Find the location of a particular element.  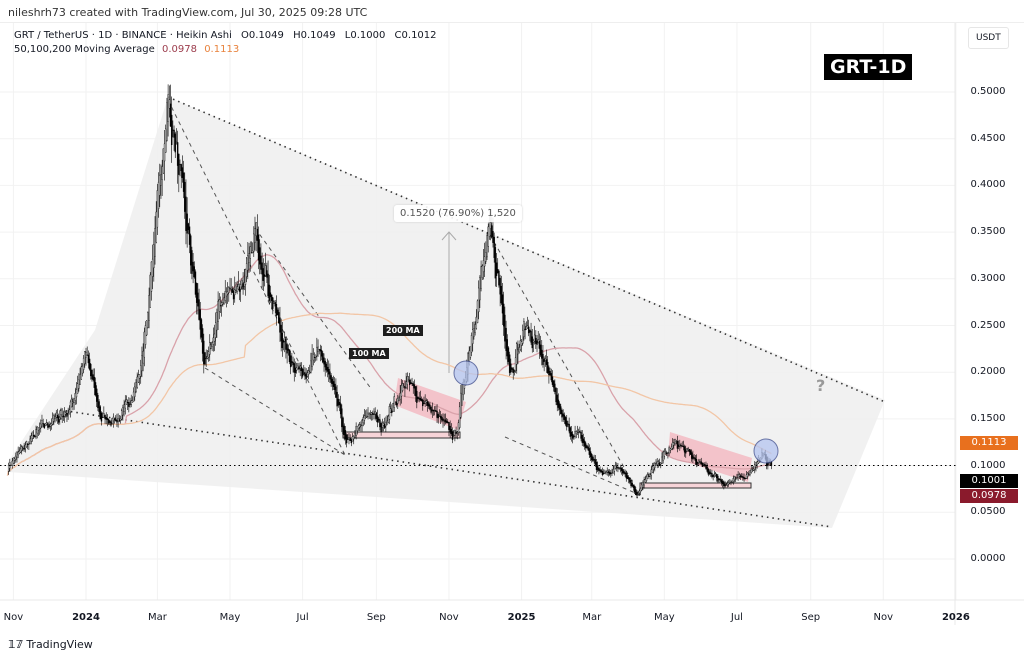

tradingview-logo: 𝟙𝟟 TradingView is located at coordinates (50, 644).